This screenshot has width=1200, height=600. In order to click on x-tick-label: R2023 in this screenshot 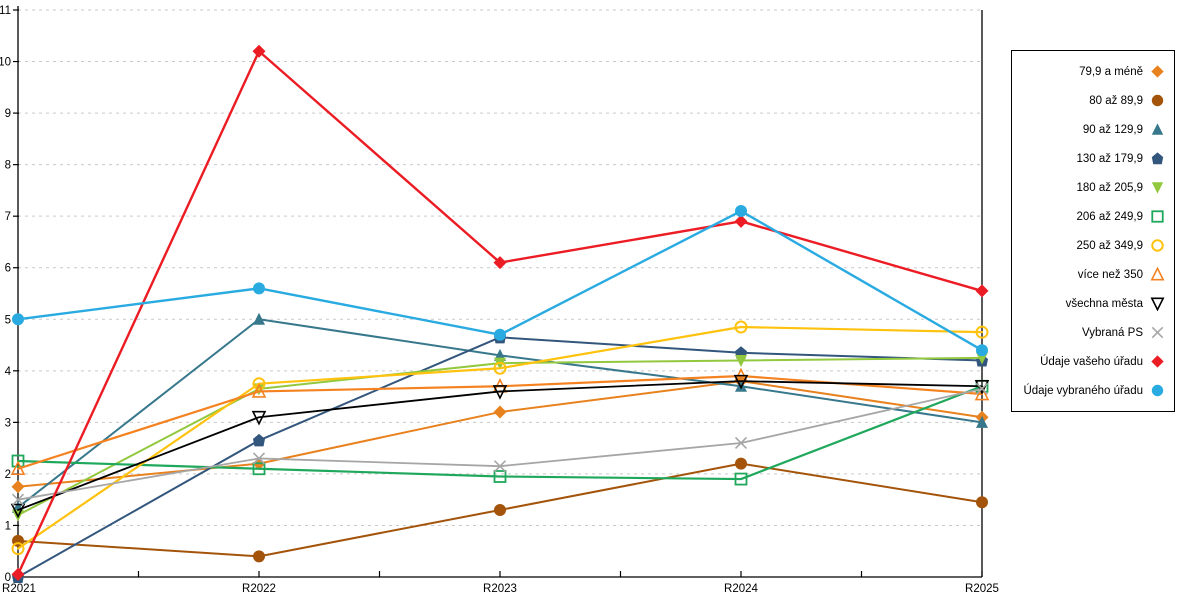, I will do `click(500, 589)`.